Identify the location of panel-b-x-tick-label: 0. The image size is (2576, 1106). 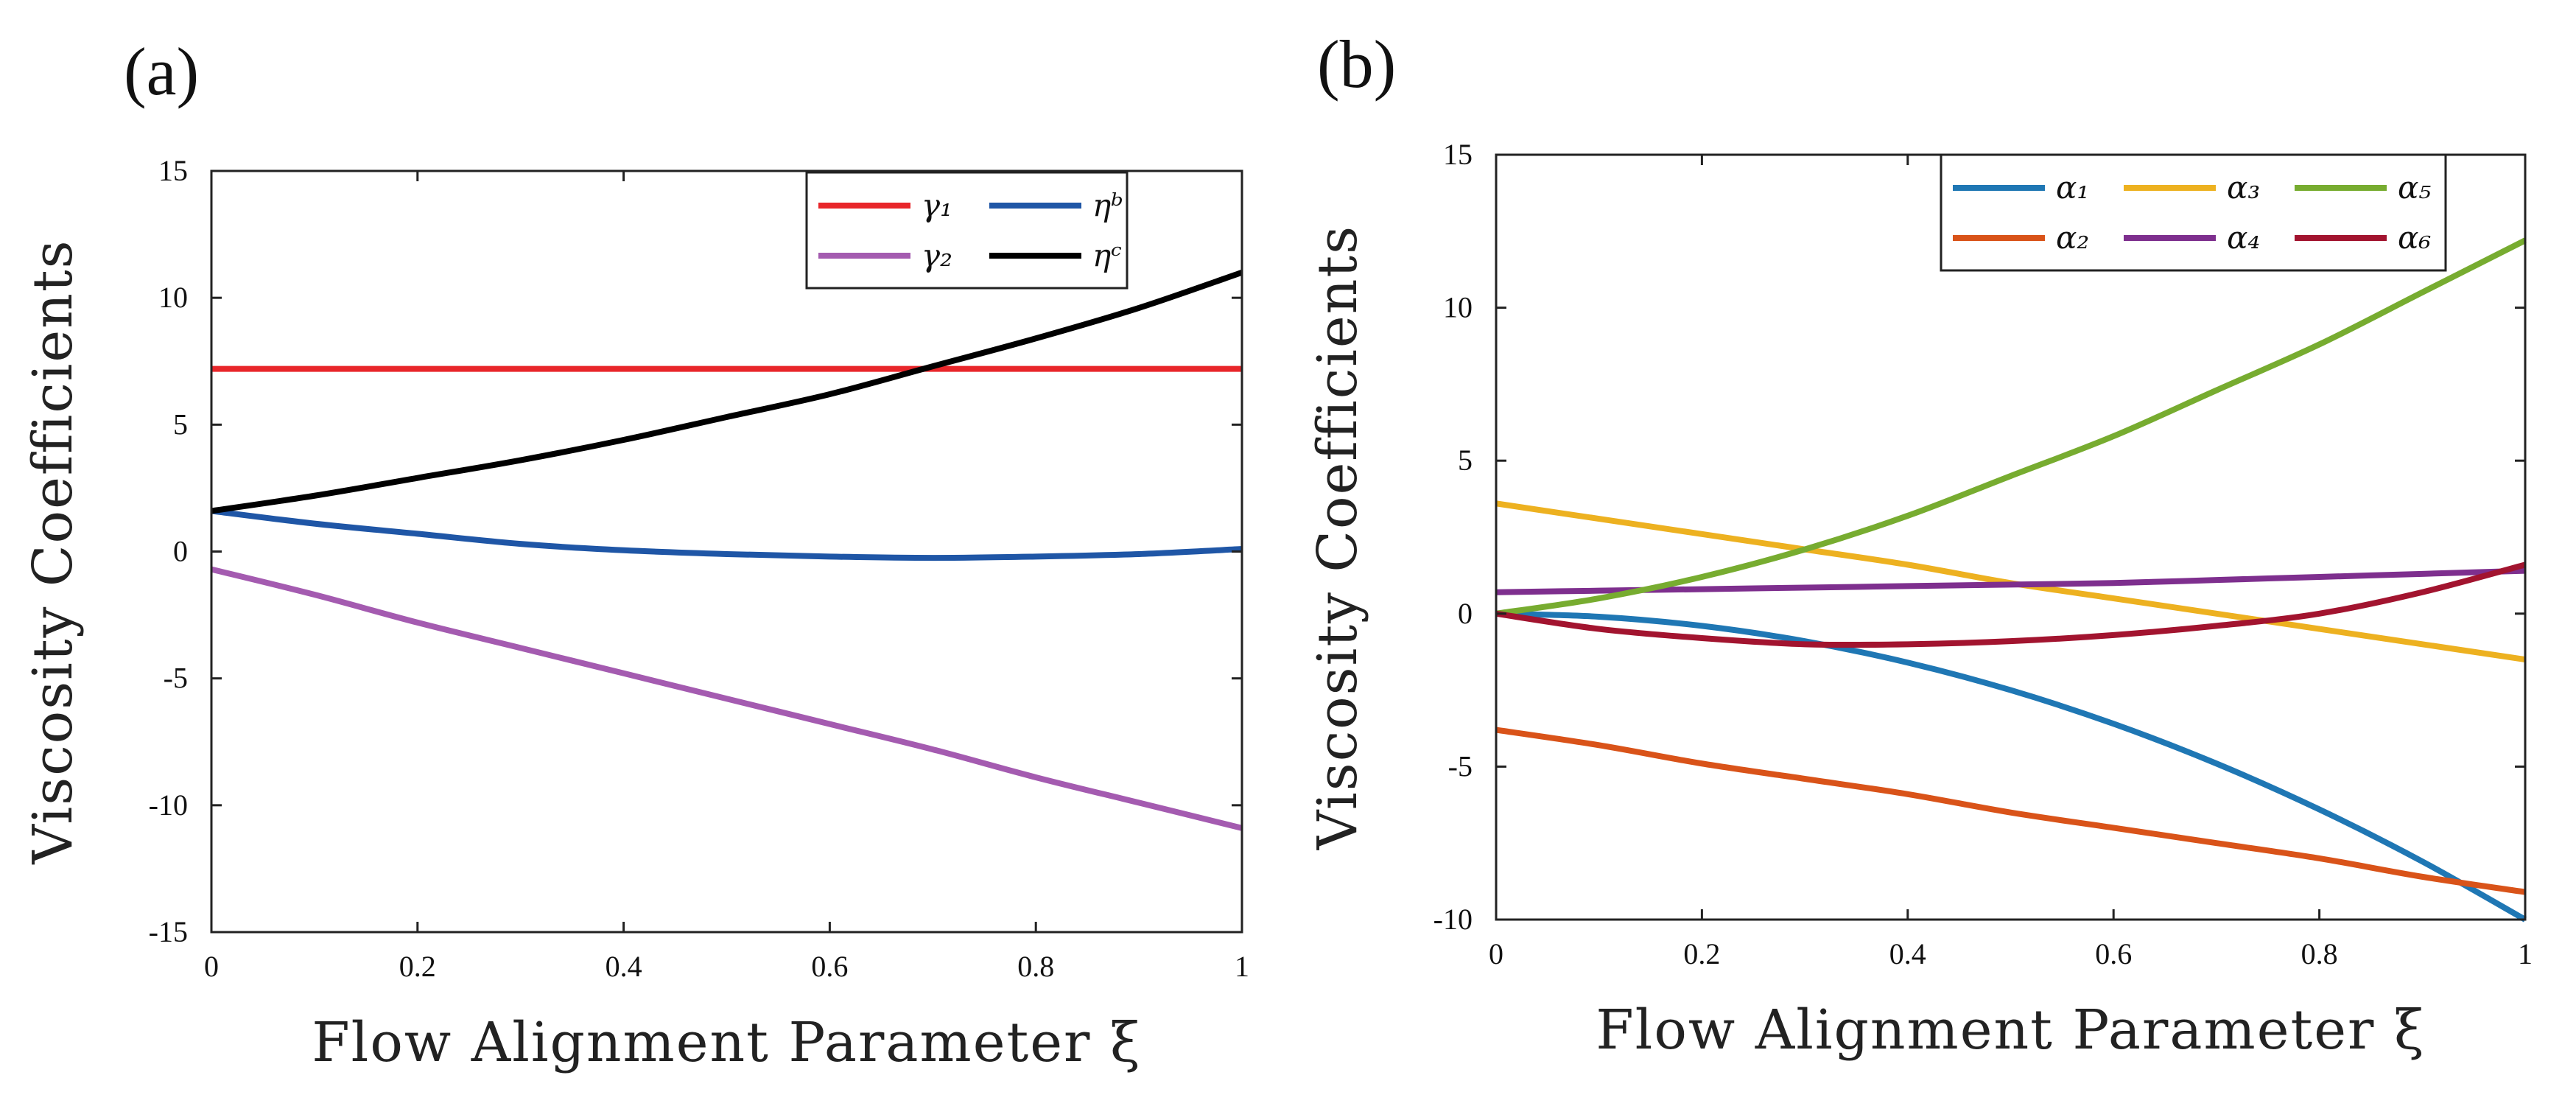
(1496, 954).